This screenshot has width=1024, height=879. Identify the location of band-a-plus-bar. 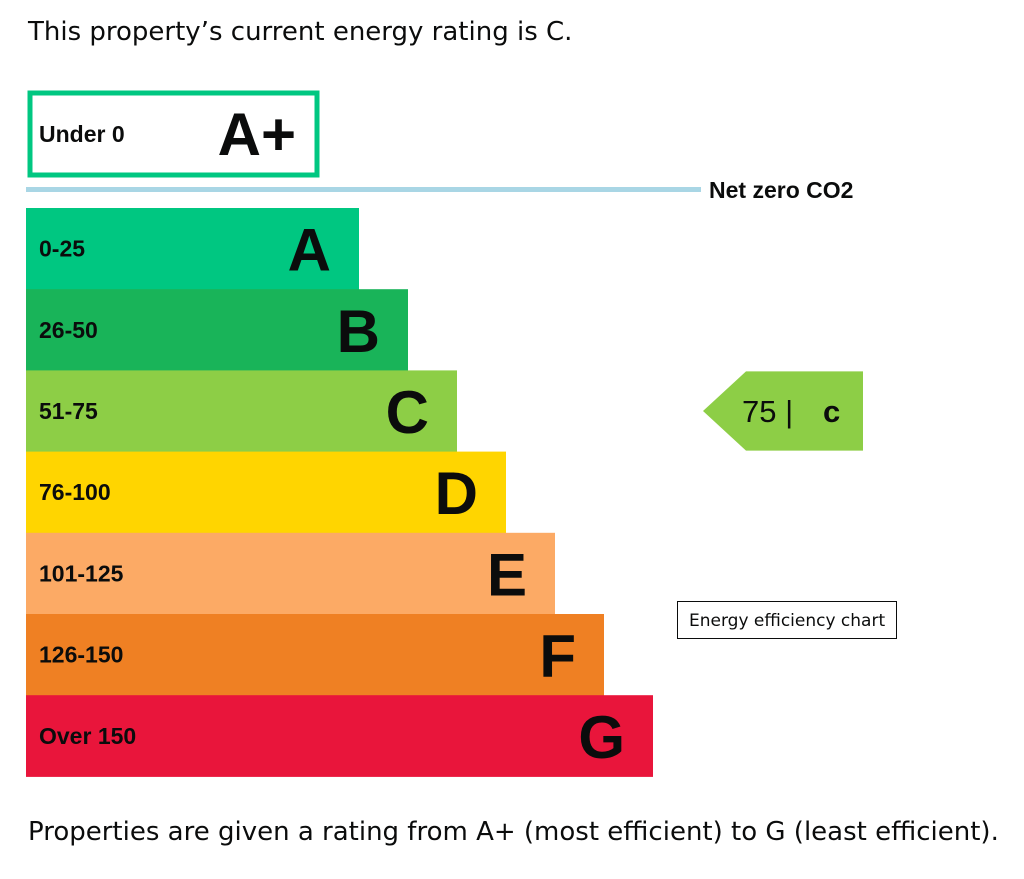
(173, 134).